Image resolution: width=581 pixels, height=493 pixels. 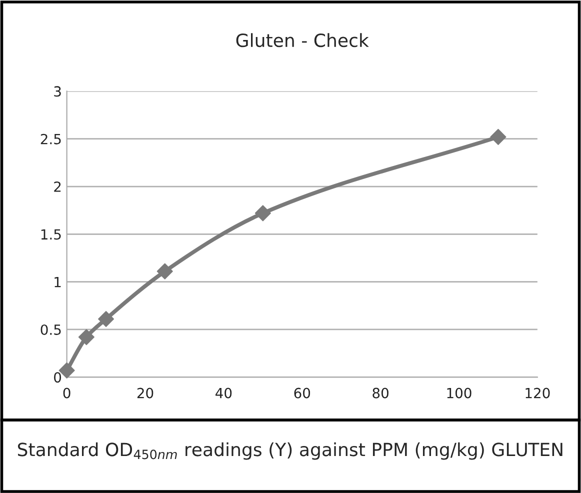 What do you see at coordinates (145, 393) in the screenshot?
I see `x-tick-label: 20` at bounding box center [145, 393].